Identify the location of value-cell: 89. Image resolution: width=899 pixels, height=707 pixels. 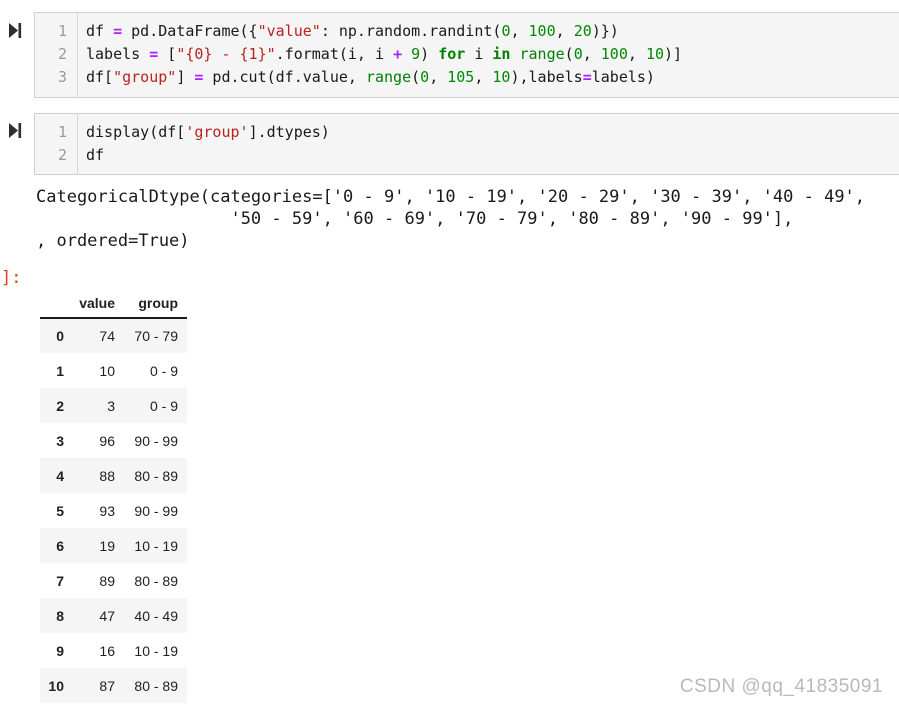
(107, 580).